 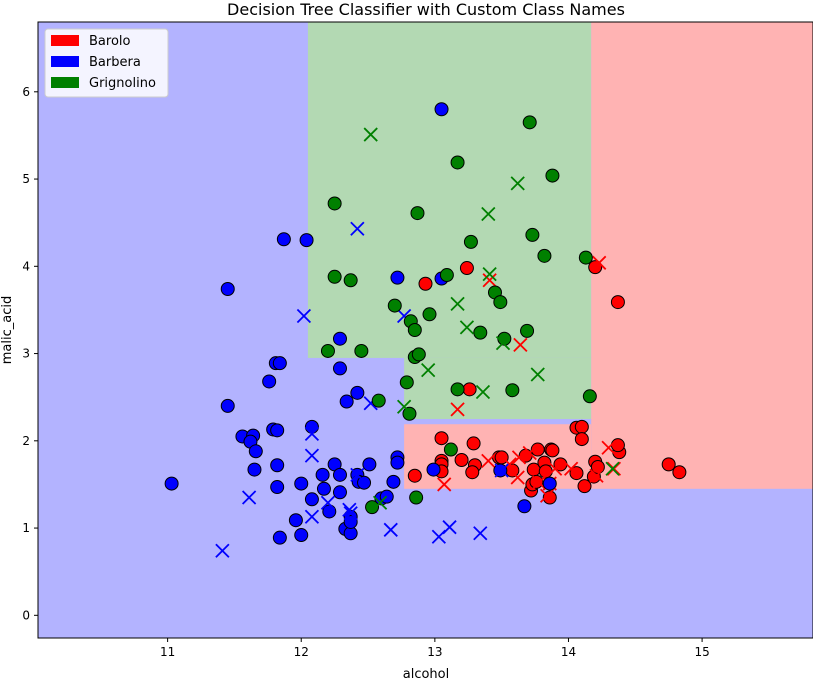 I want to click on legend-label-barolo: Barolo, so click(x=110, y=41).